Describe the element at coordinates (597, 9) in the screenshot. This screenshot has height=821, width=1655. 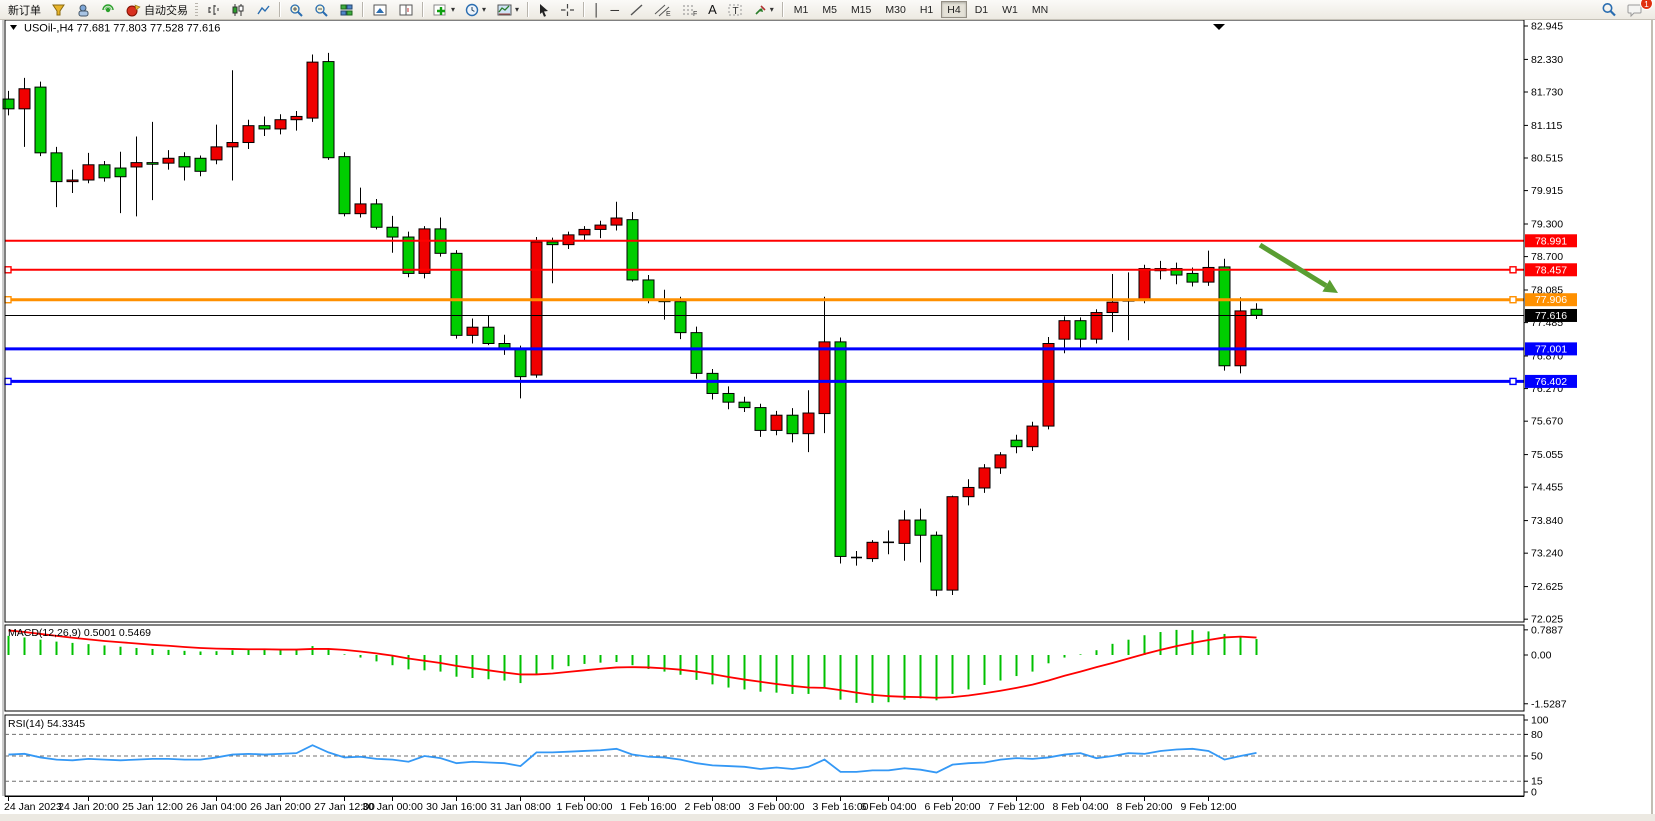
I see `vertical-line-icon: │` at that location.